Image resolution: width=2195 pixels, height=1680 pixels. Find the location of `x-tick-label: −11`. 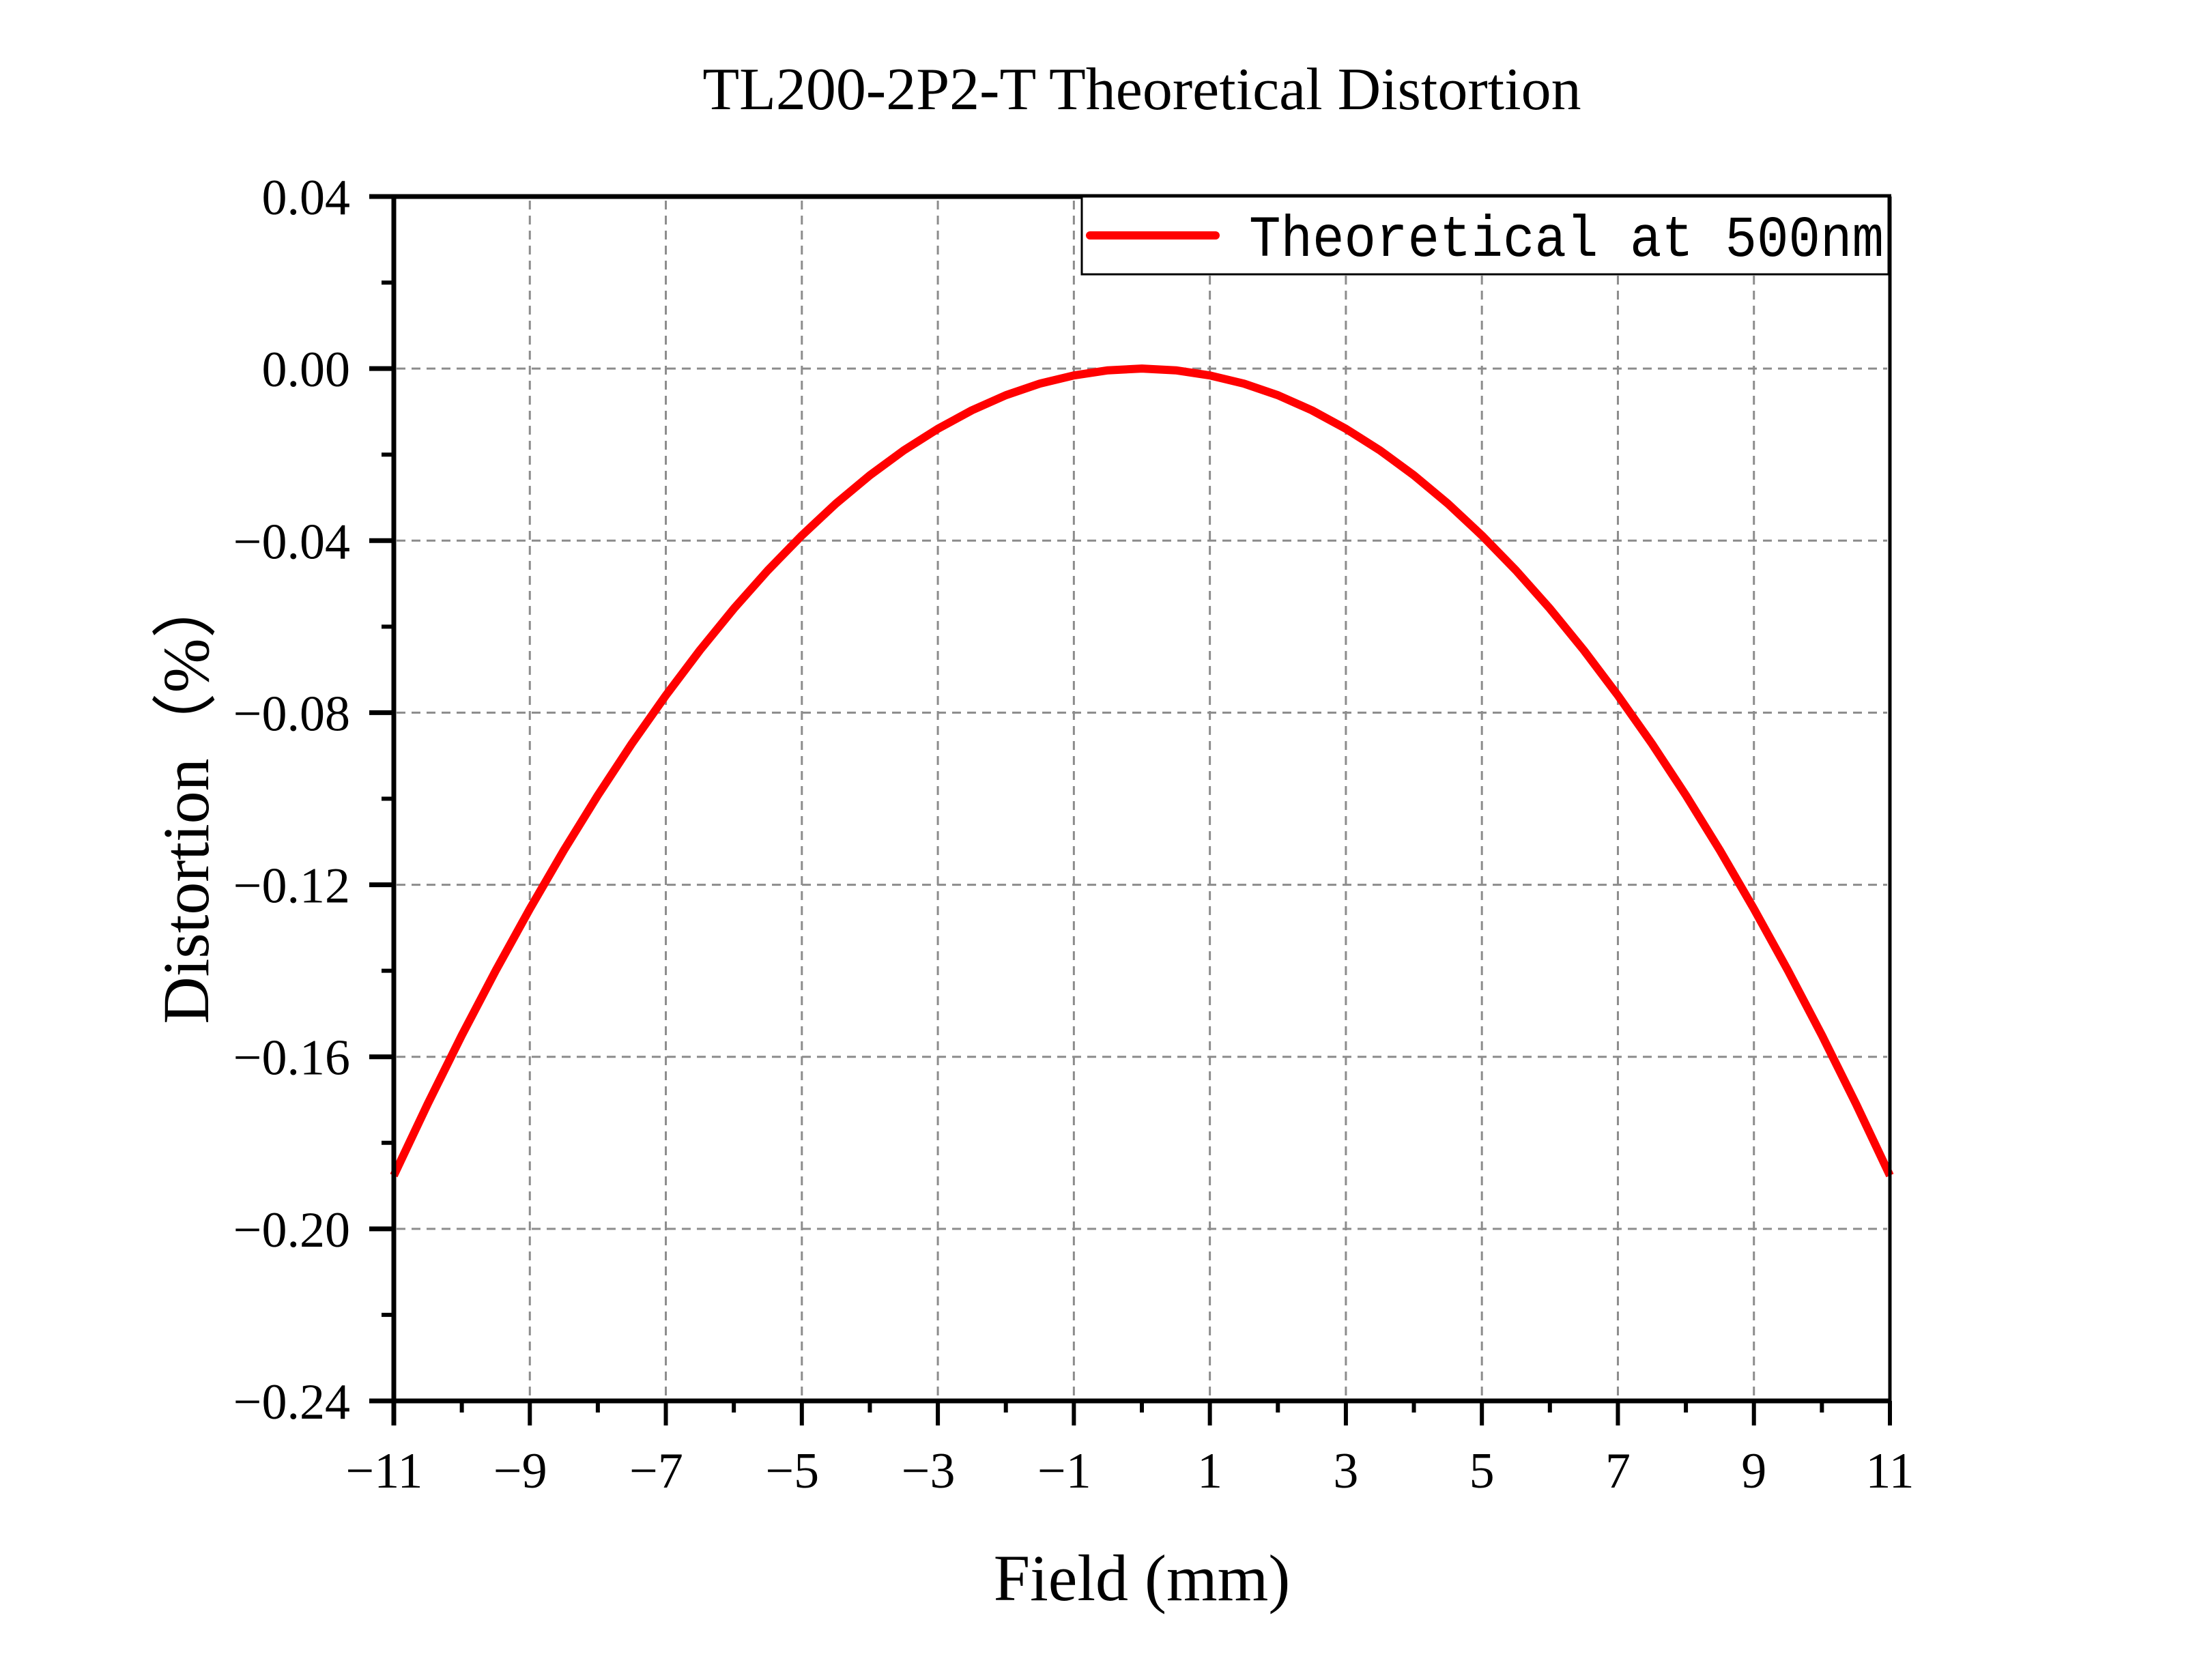

x-tick-label: −11 is located at coordinates (385, 1471).